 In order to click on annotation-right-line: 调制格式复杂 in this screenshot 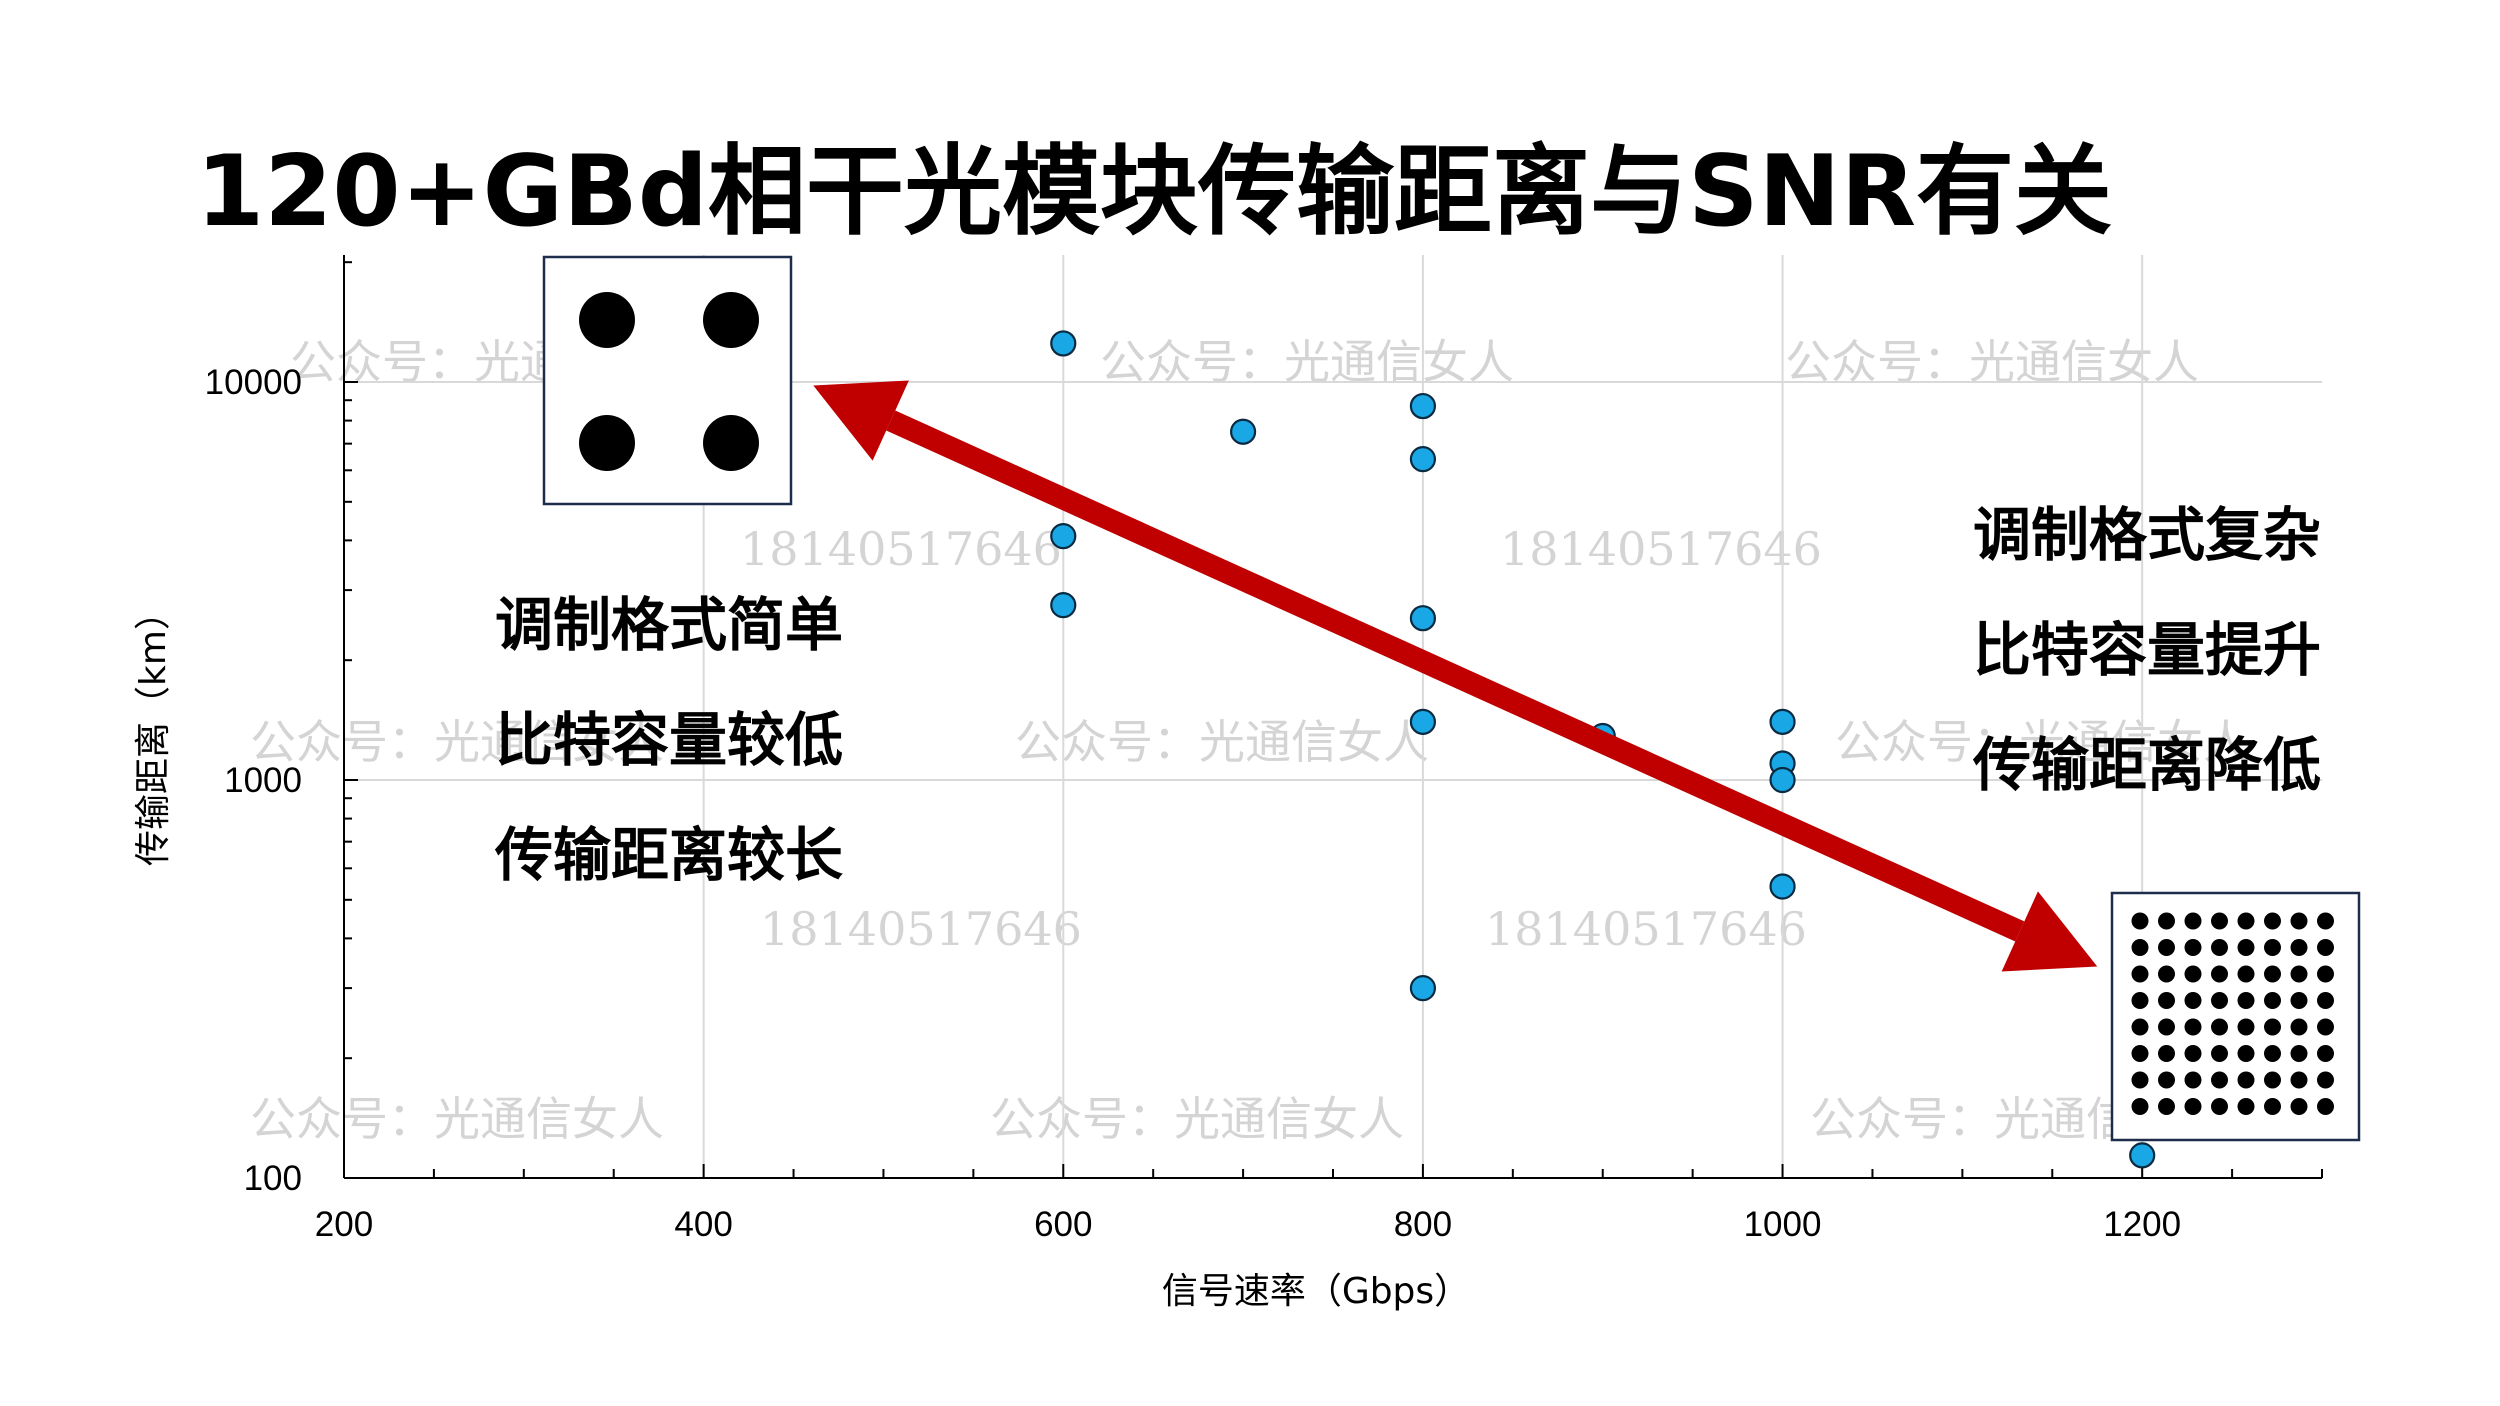, I will do `click(2147, 535)`.